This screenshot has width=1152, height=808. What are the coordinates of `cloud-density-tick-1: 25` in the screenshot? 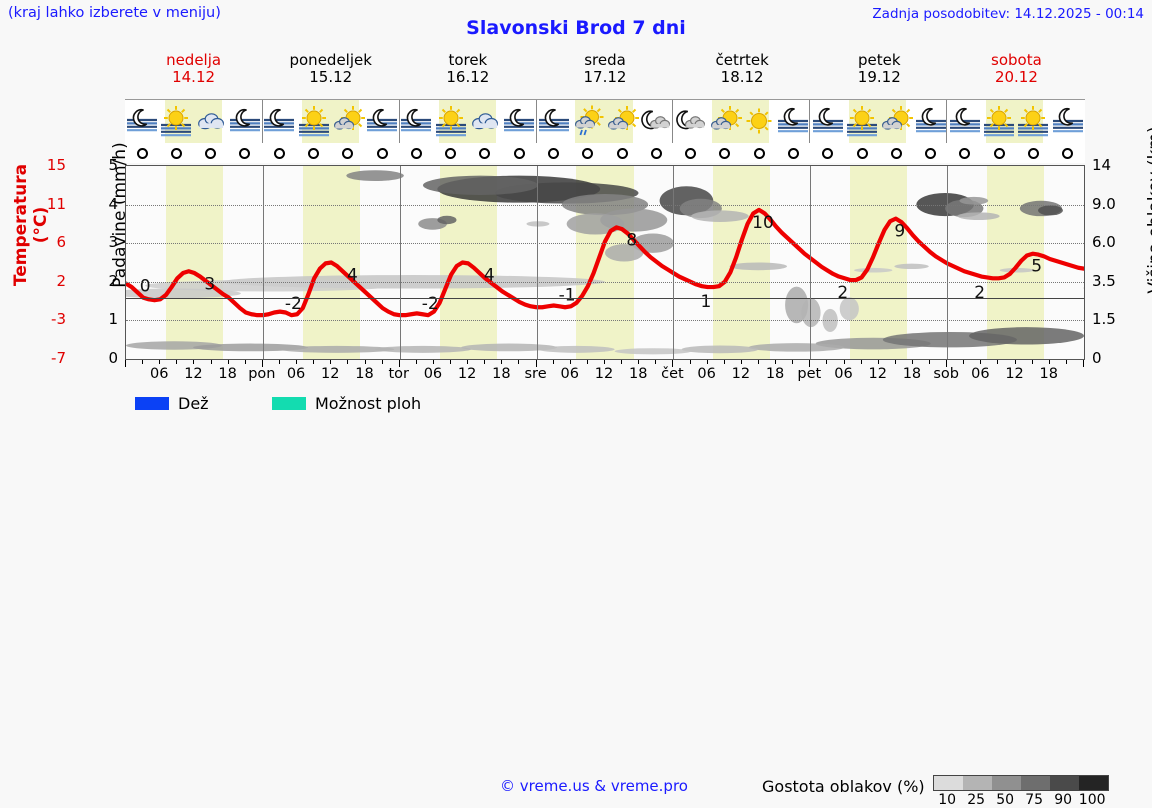 It's located at (976, 800).